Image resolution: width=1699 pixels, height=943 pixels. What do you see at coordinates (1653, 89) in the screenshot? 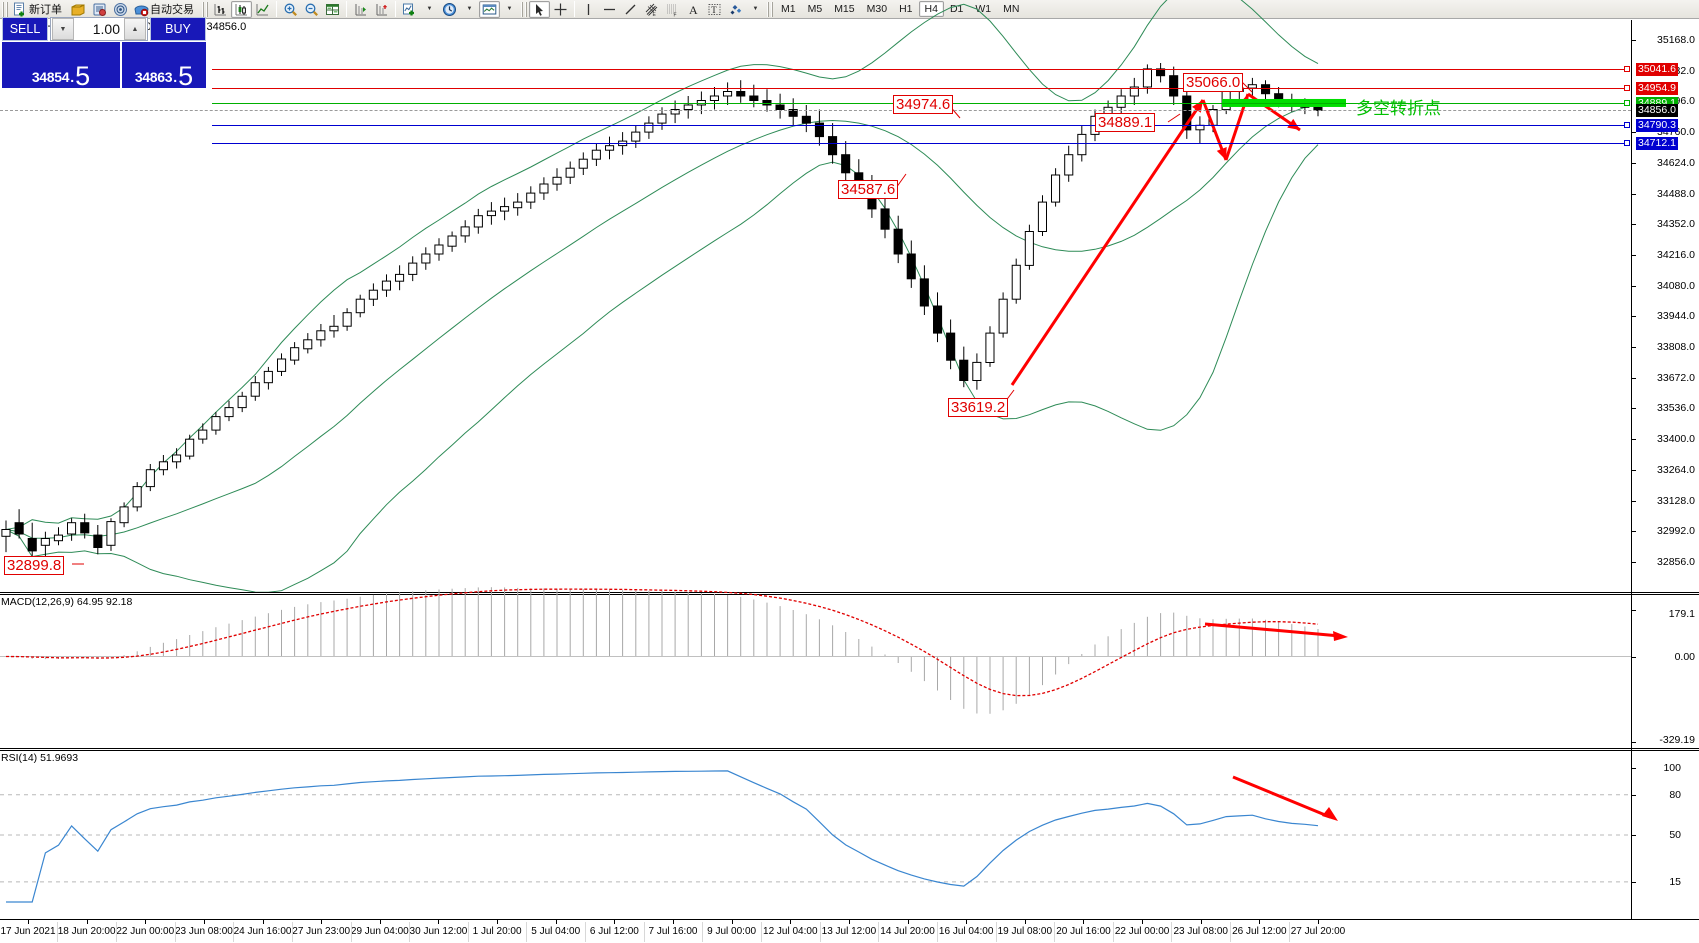
I see `price-level-label: 34954.9` at bounding box center [1653, 89].